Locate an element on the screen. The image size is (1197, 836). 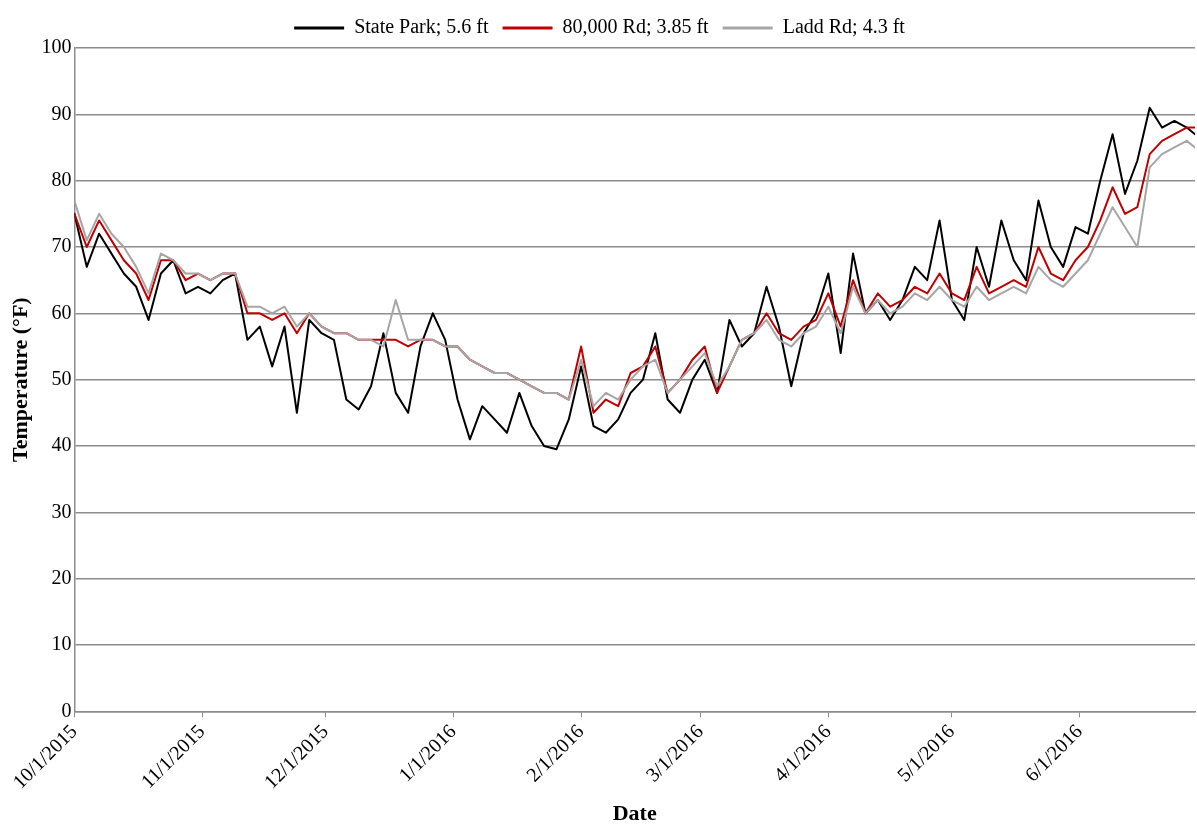
x-axis-title: Date is located at coordinates (634, 813).